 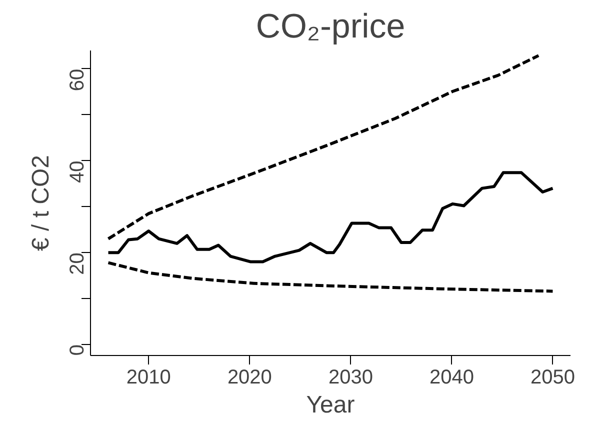 I want to click on y-tick-label: 20, so click(x=77, y=263).